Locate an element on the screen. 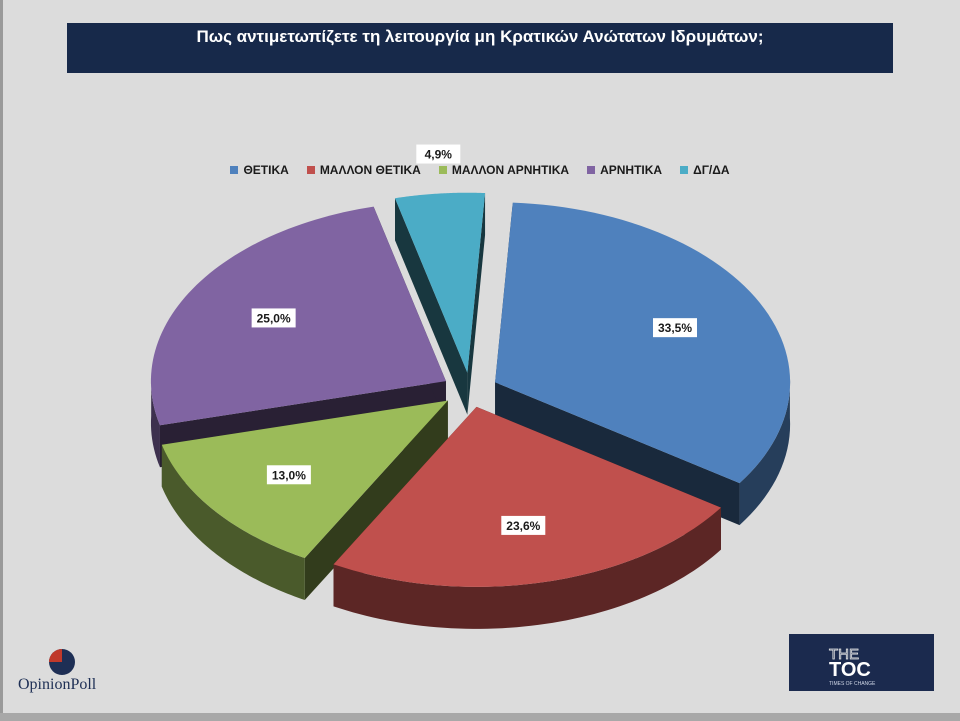  svg-text: TOC is located at coordinates (850, 670).